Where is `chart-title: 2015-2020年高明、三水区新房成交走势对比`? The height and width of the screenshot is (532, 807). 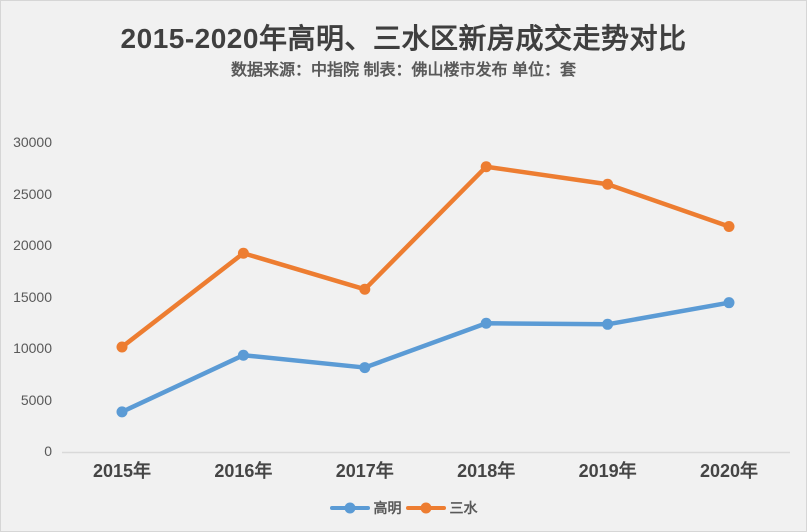 chart-title: 2015-2020年高明、三水区新房成交走势对比 is located at coordinates (403, 38).